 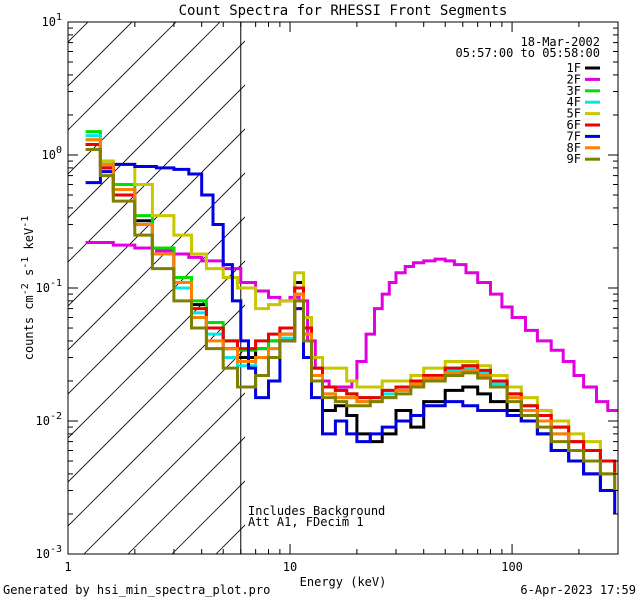 What do you see at coordinates (52, 20) in the screenshot?
I see `y-tick-label: 101` at bounding box center [52, 20].